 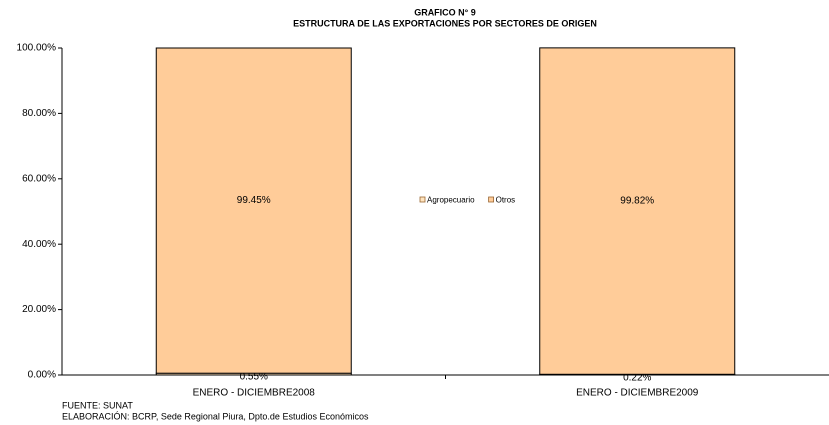 What do you see at coordinates (451, 200) in the screenshot?
I see `legend-label: Agropecuario` at bounding box center [451, 200].